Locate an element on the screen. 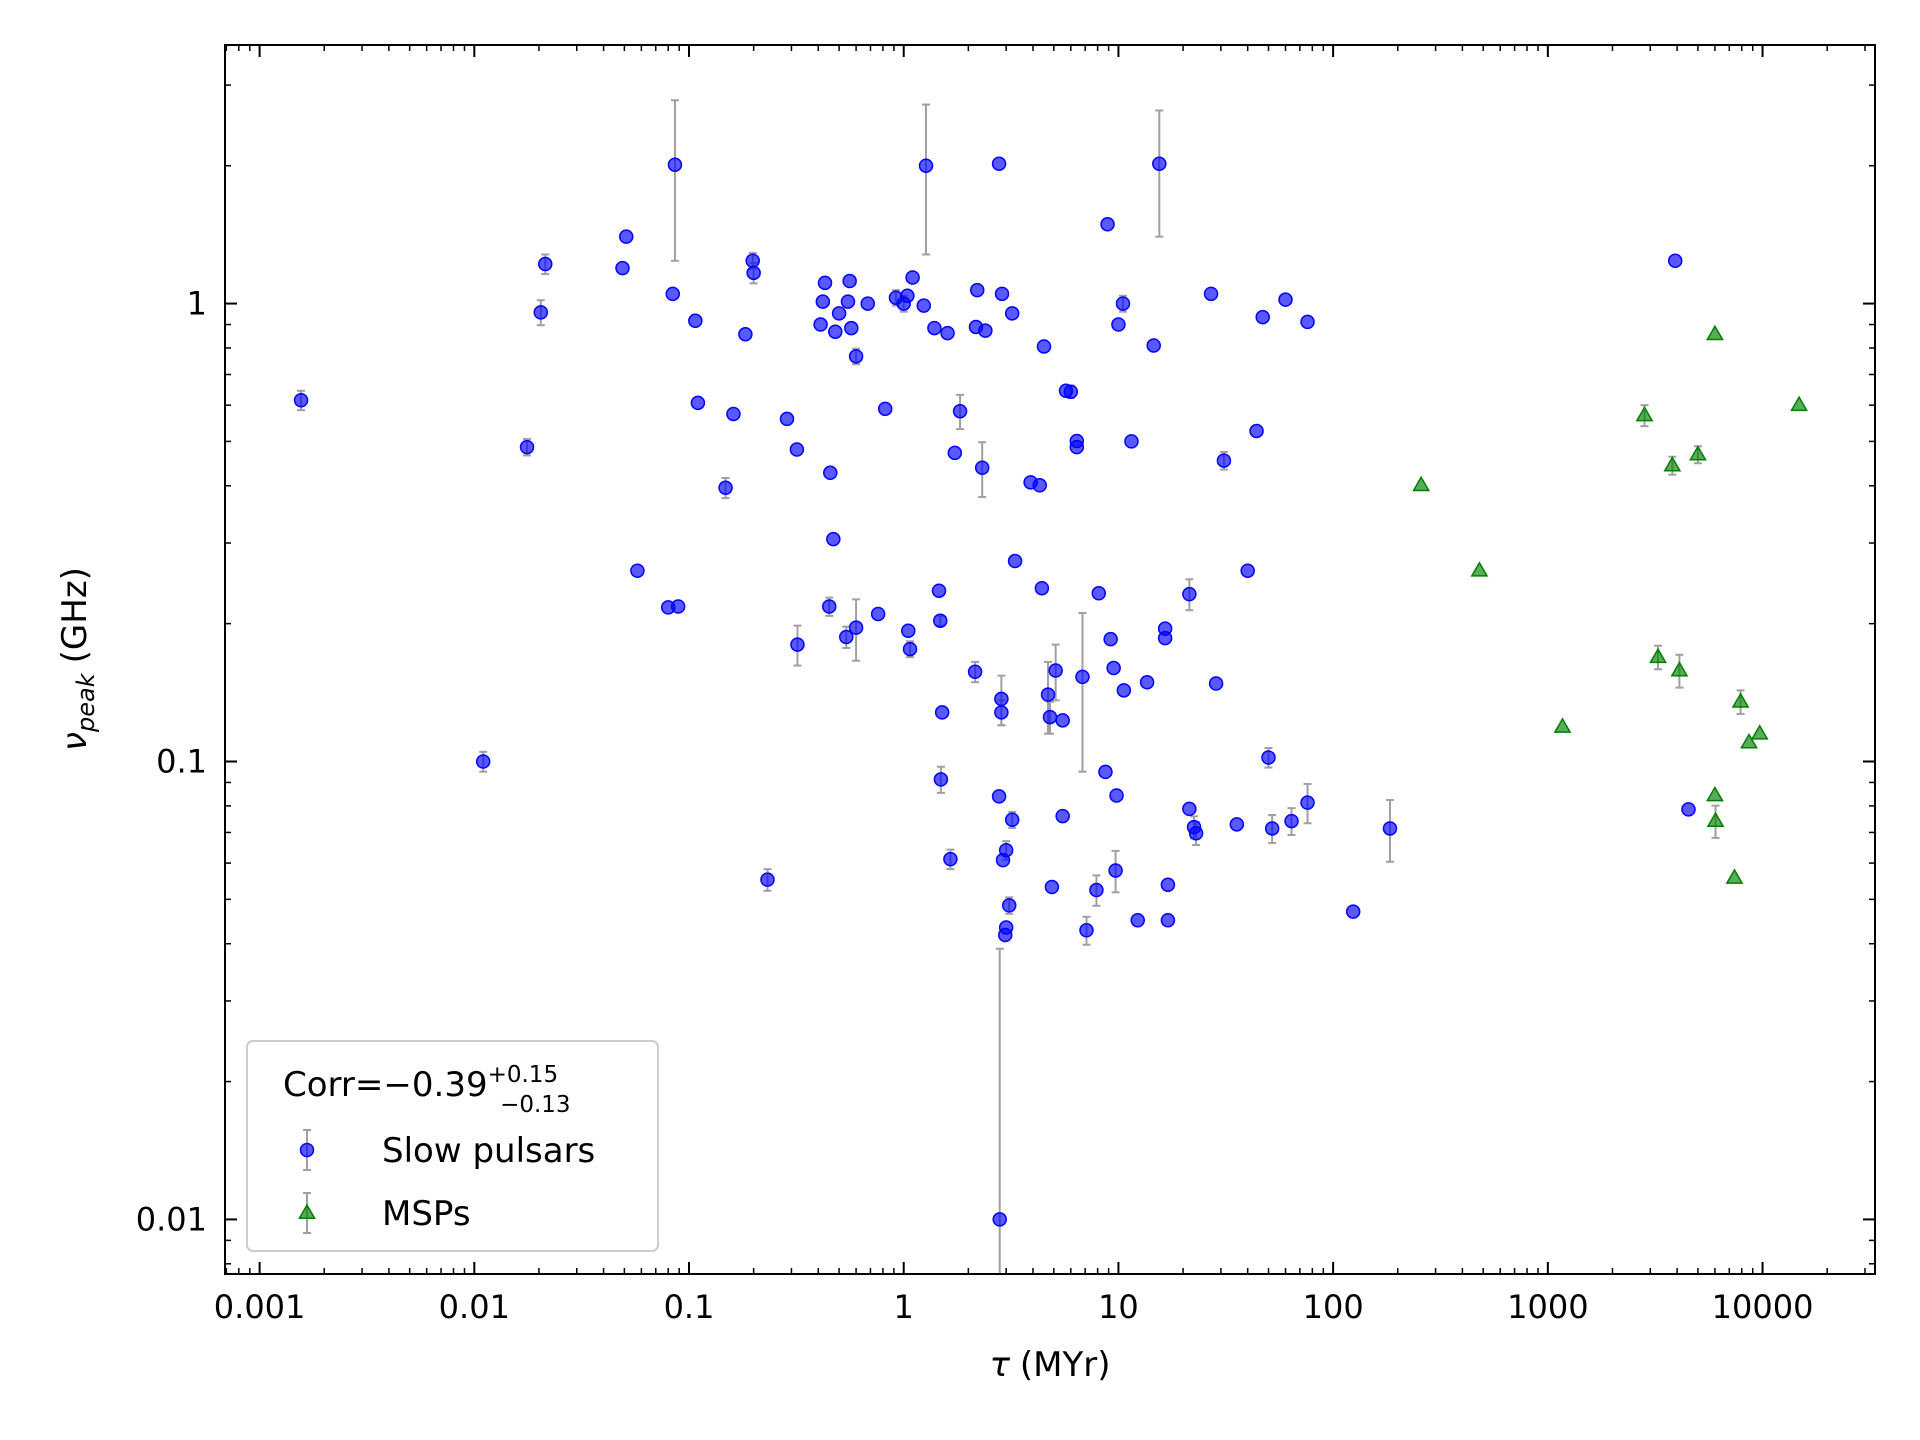 The width and height of the screenshot is (1920, 1440). legend-frame is located at coordinates (452, 1146).